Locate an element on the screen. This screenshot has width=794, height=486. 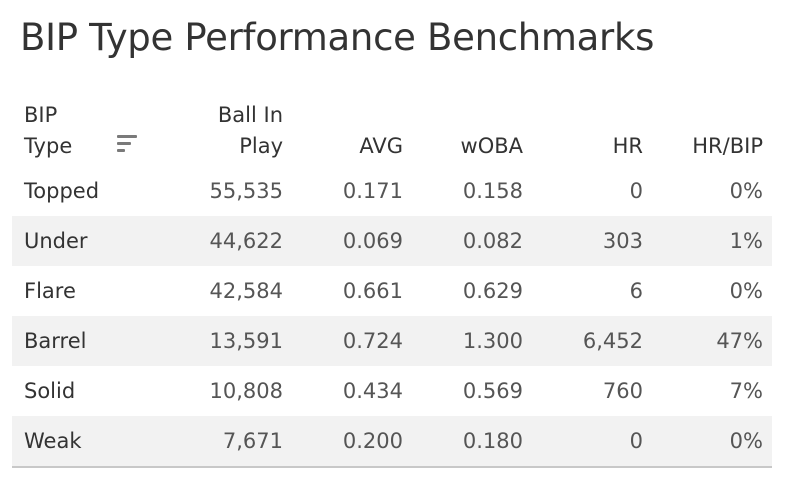
cell-avg: 0.661 is located at coordinates (372, 291).